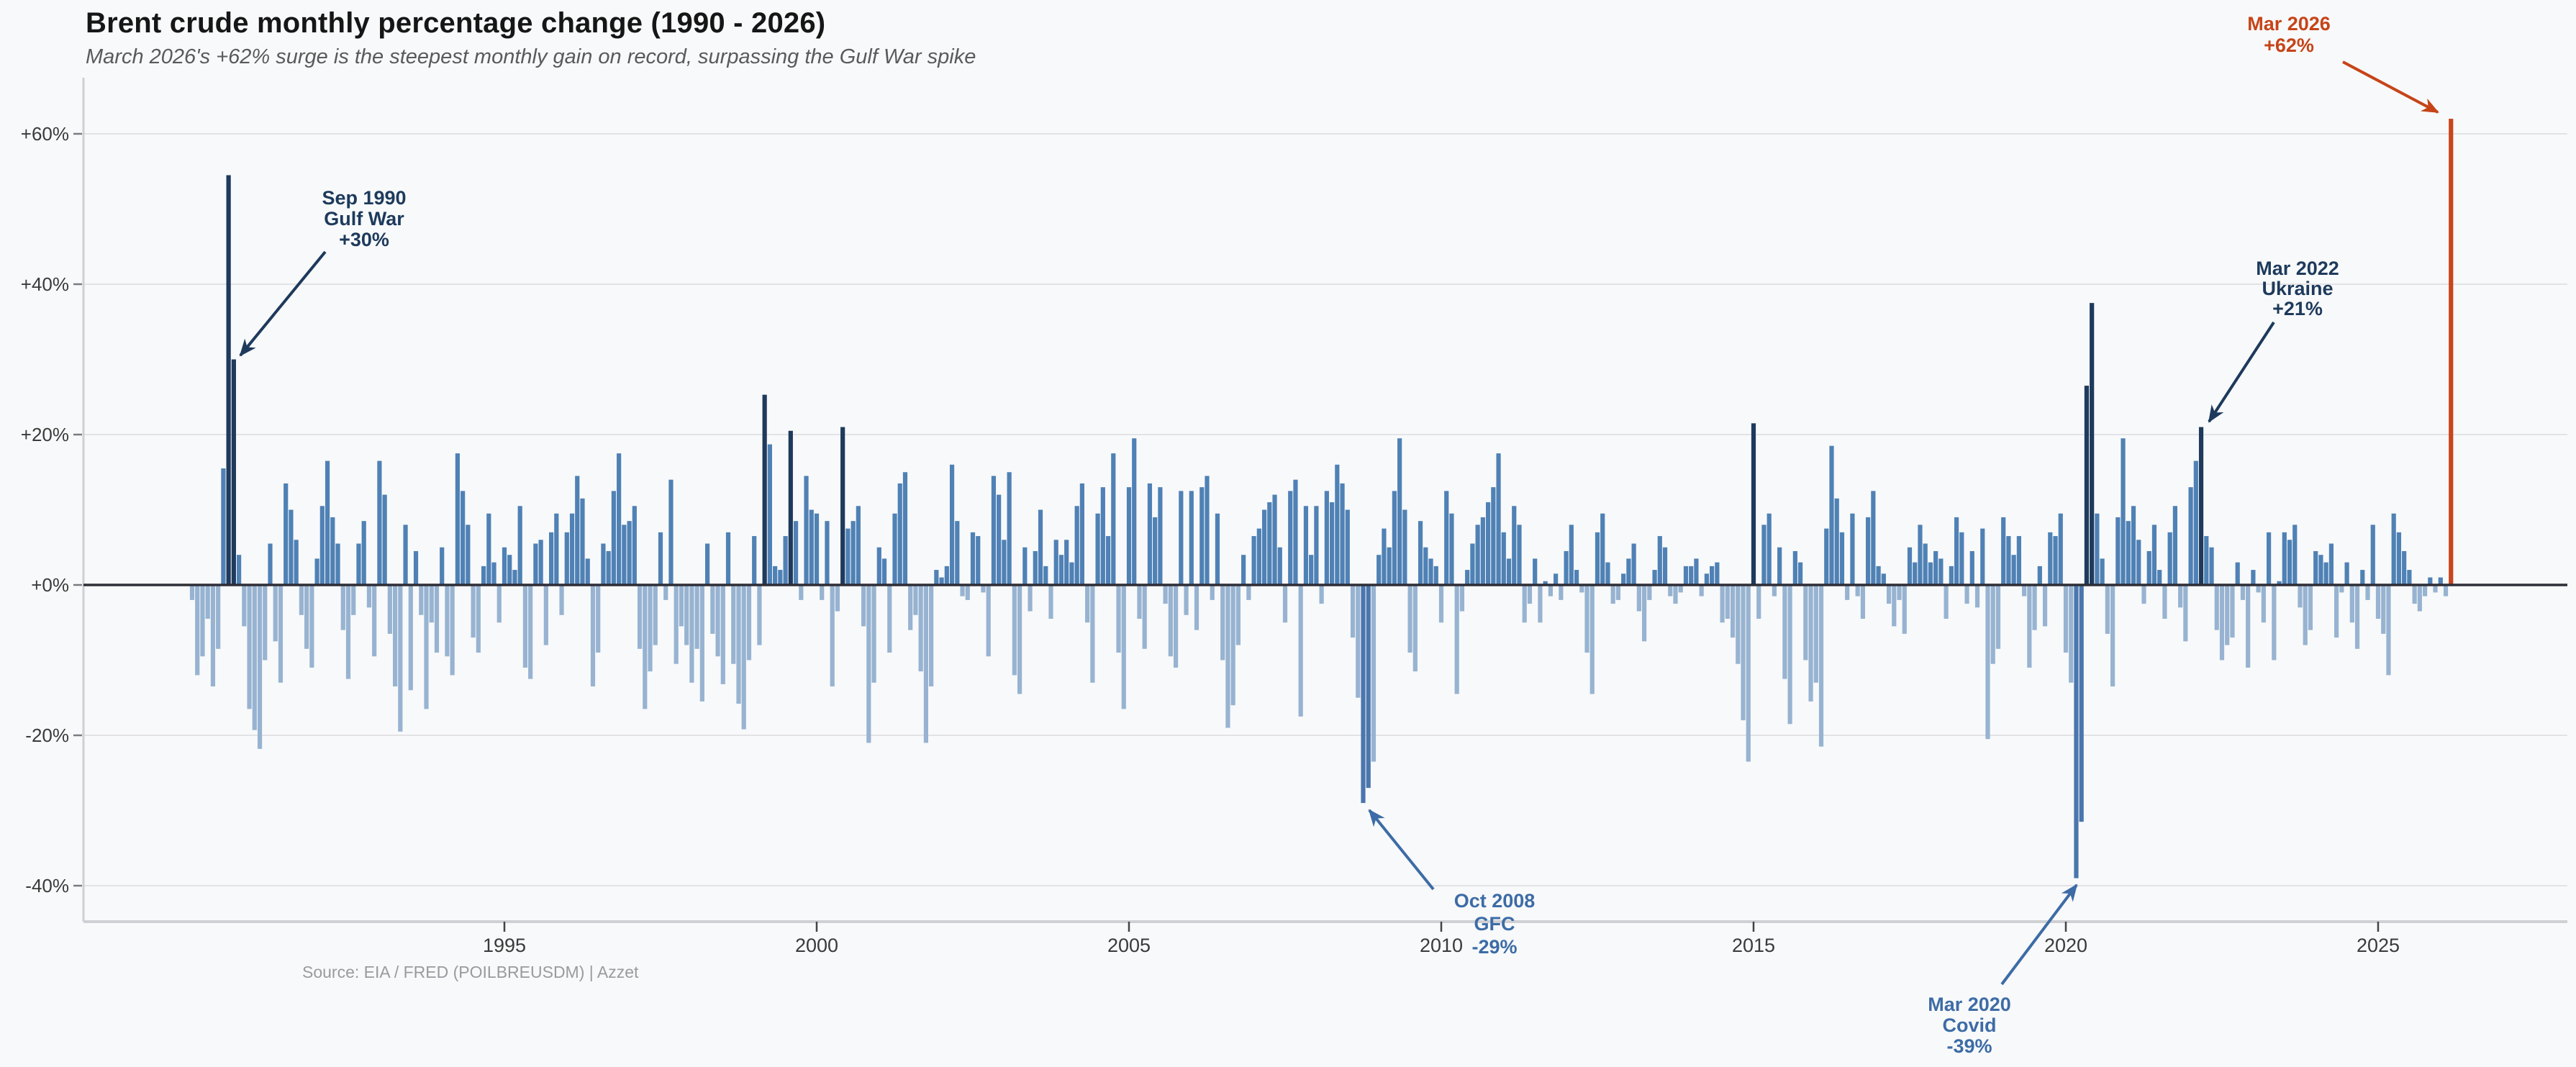 The image size is (2576, 1067). What do you see at coordinates (470, 972) in the screenshot?
I see `source-credit: Source: EIA / FRED (POILBREUSDM) | Azzet` at bounding box center [470, 972].